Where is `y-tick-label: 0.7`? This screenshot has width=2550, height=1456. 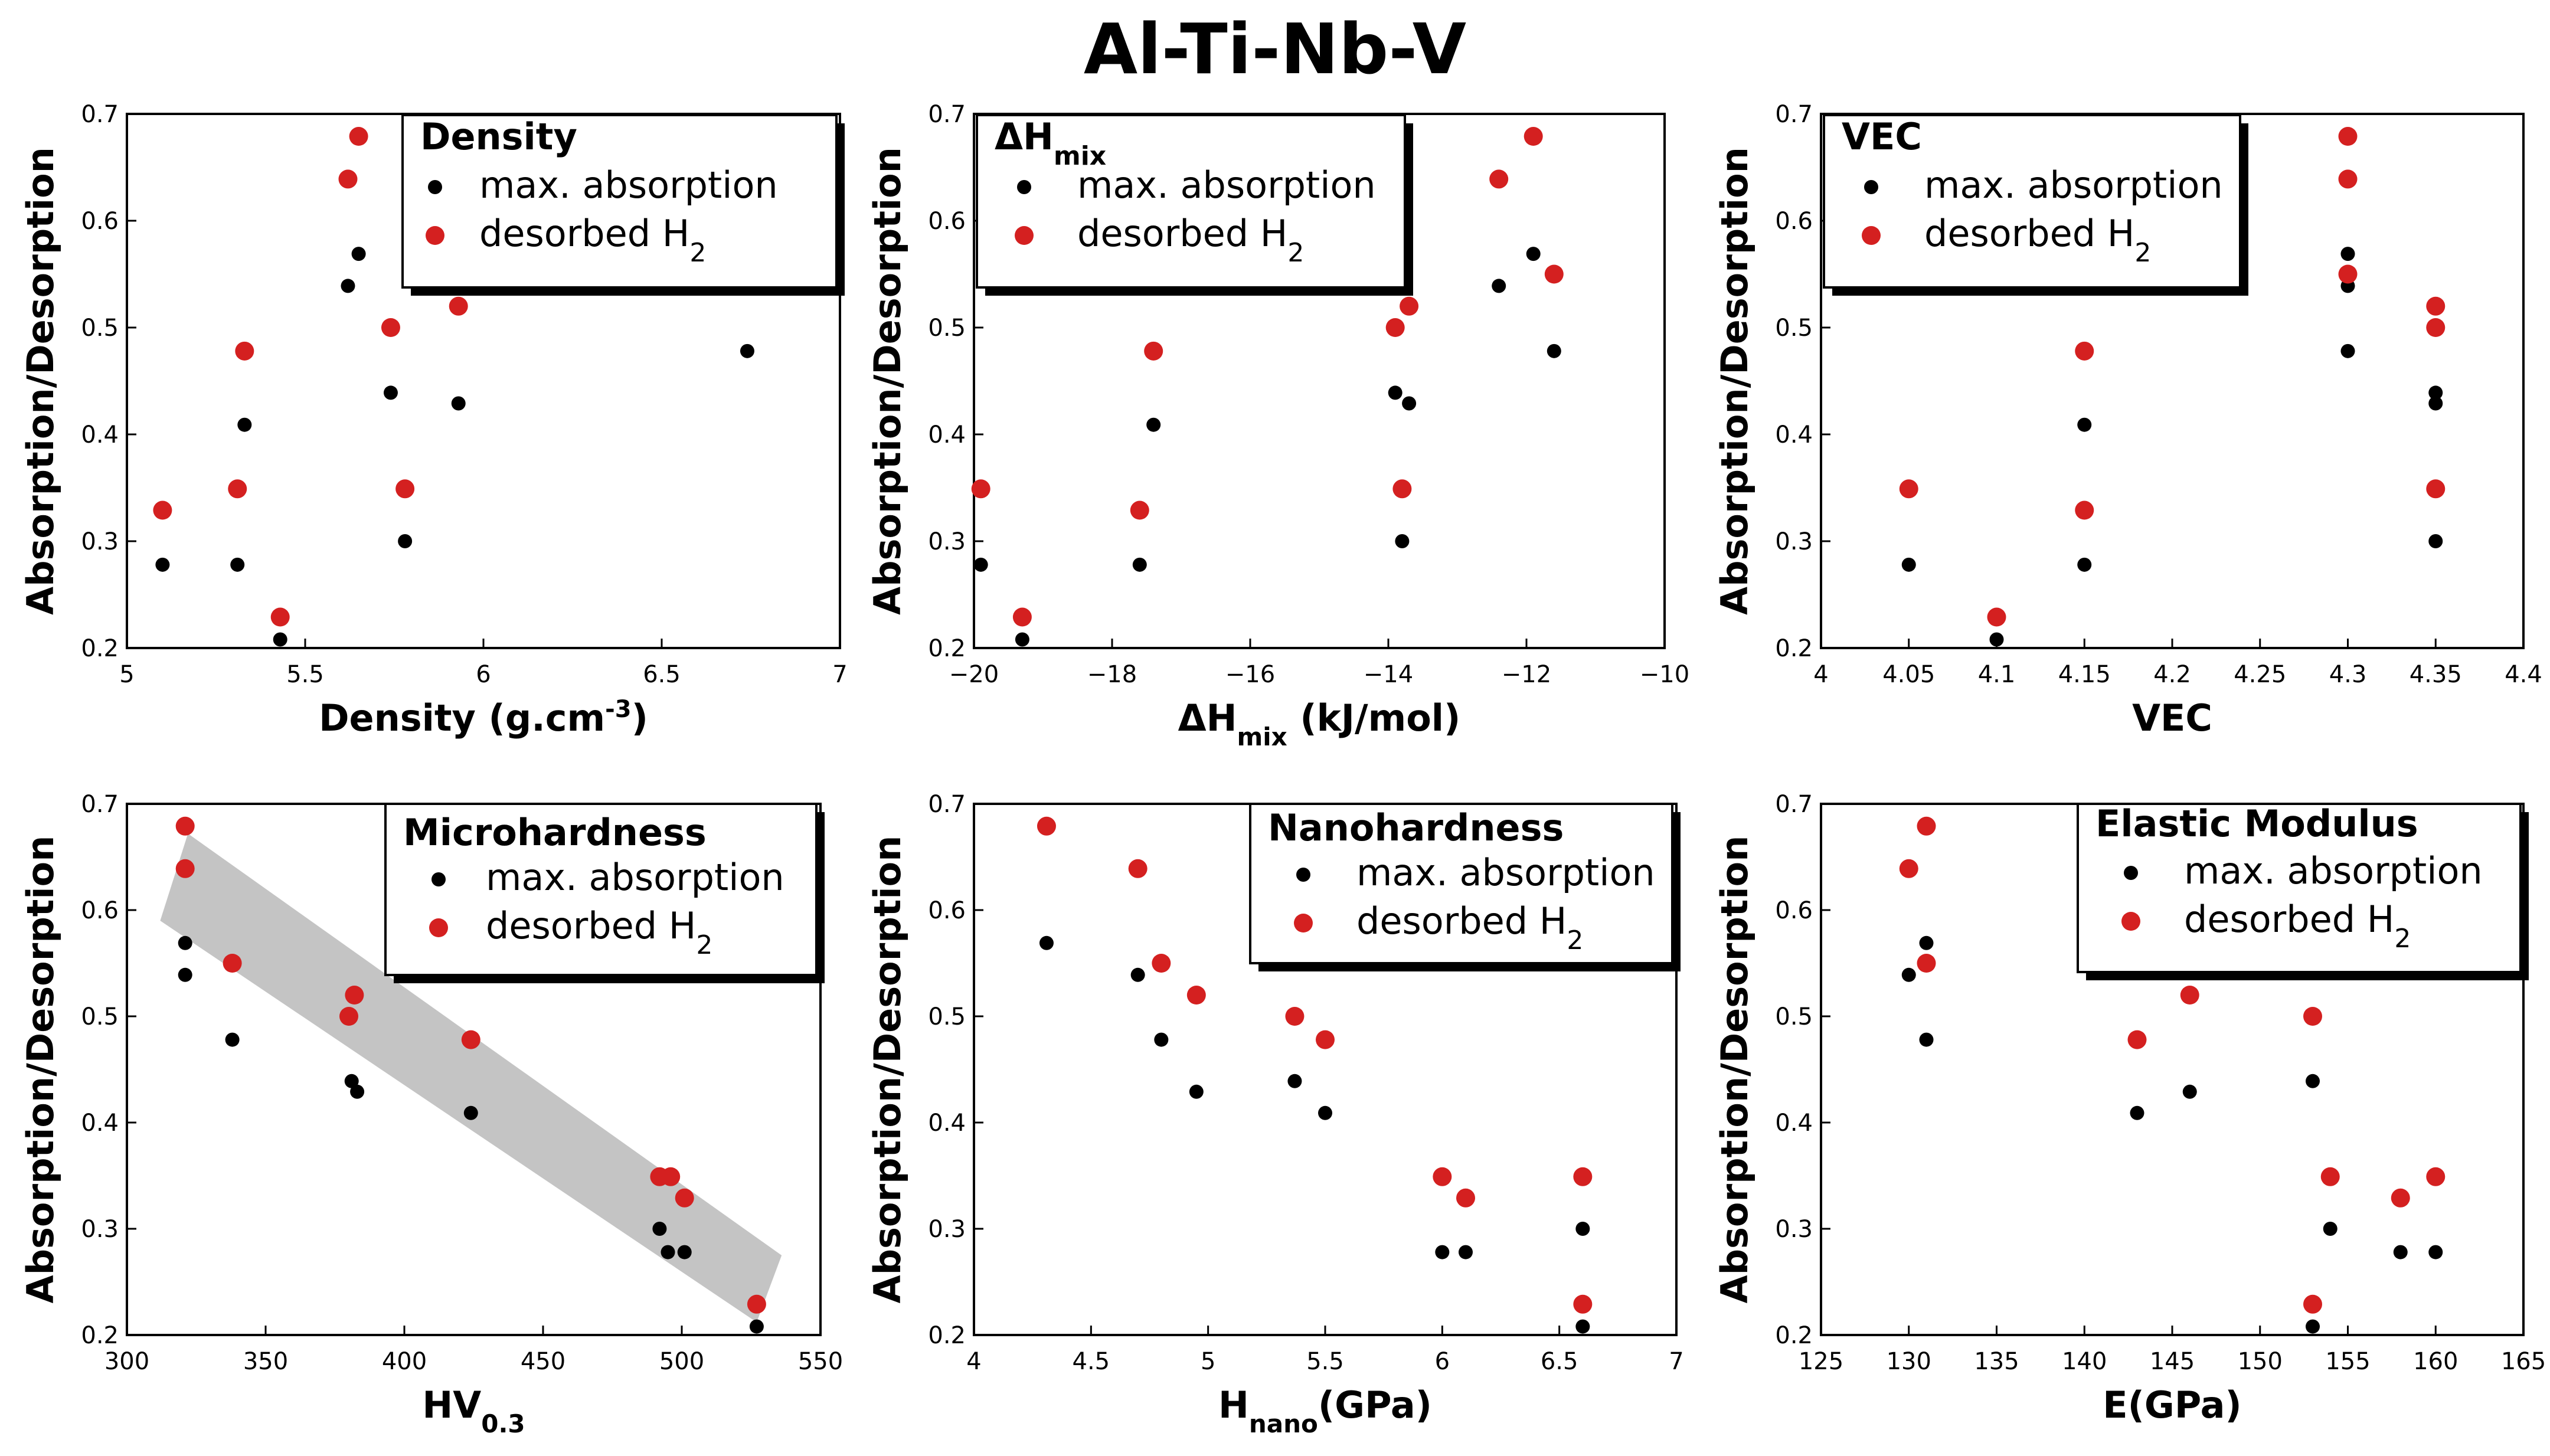
y-tick-label: 0.7 is located at coordinates (100, 115).